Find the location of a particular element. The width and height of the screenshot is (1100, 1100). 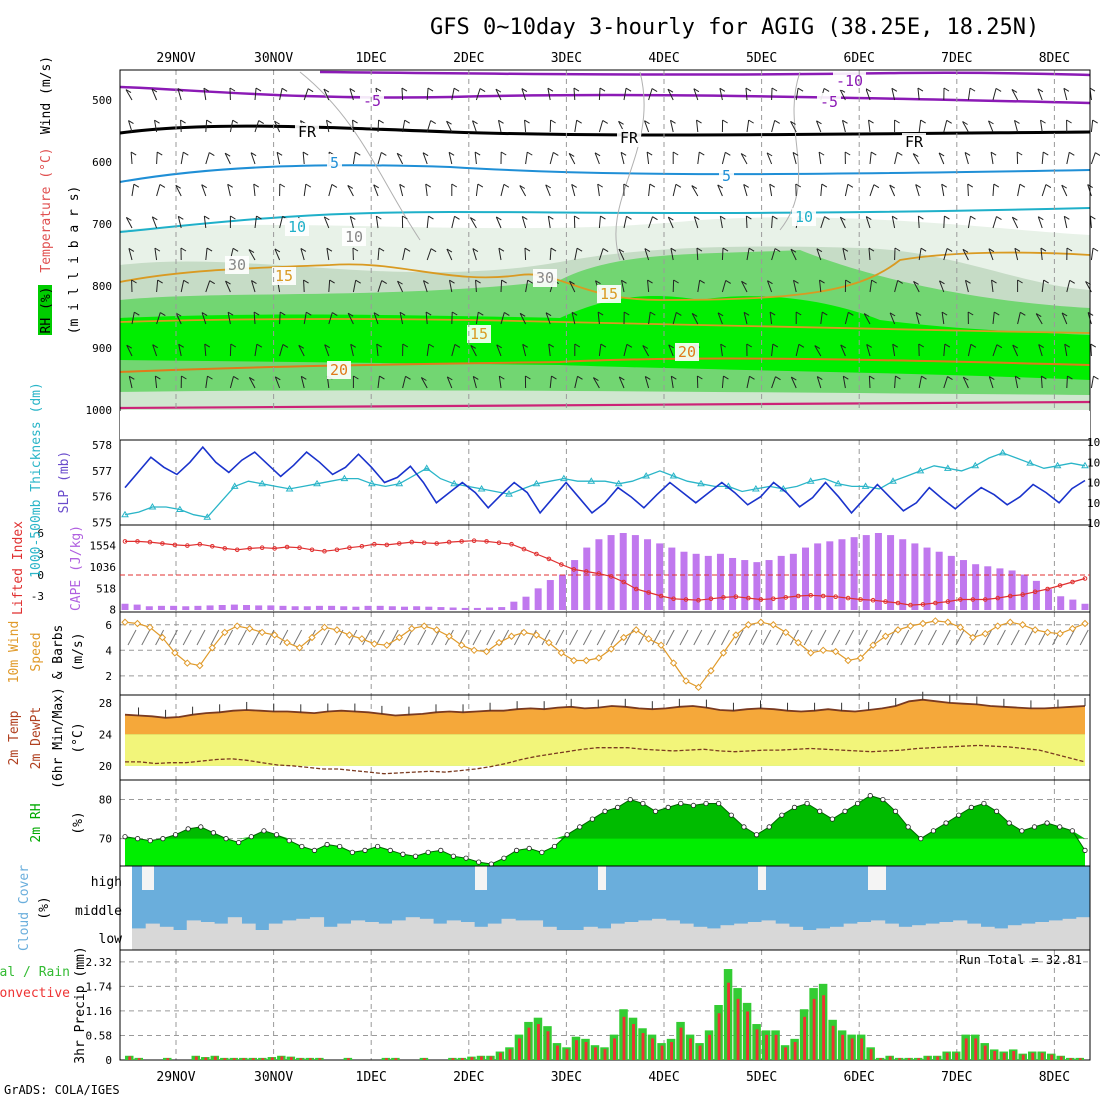

date-label-bottom: 3DEC is located at coordinates (566, 1077).